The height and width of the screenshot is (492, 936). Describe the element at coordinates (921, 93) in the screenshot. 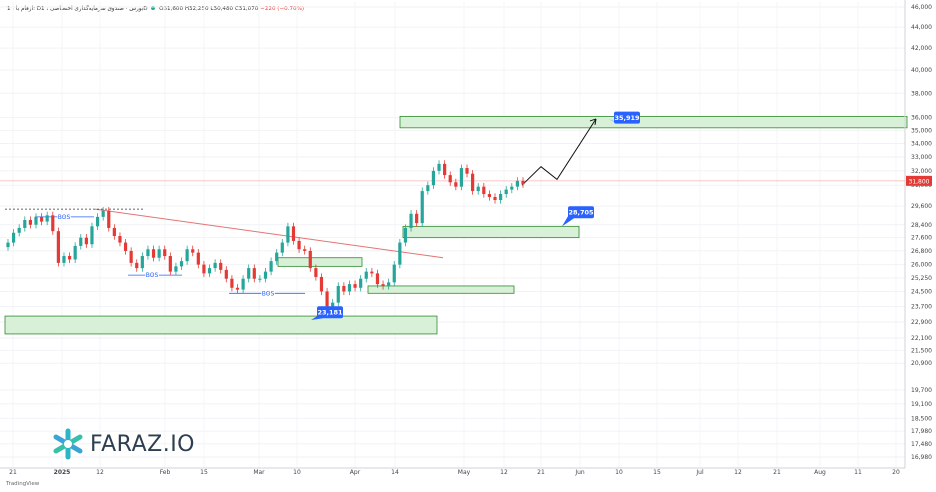

I see `y-tick-label: 38,000` at that location.